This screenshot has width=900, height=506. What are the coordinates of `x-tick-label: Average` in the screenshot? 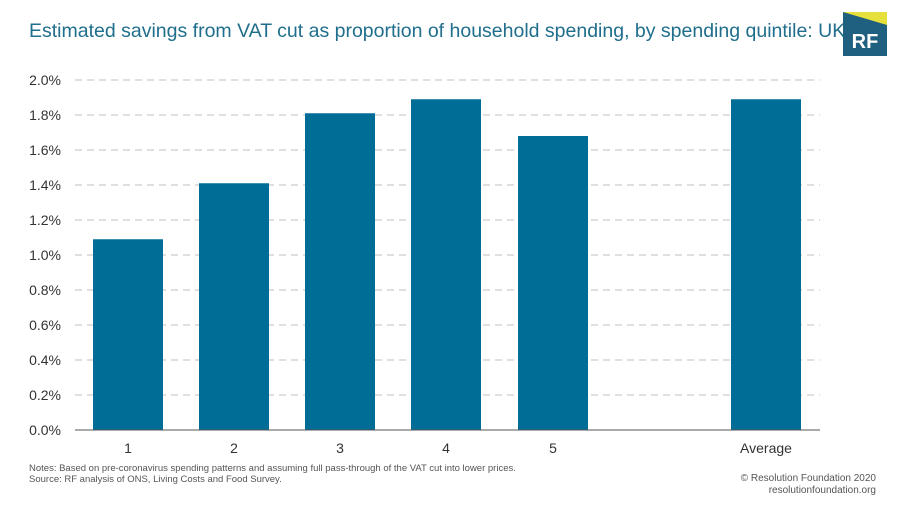 It's located at (766, 448).